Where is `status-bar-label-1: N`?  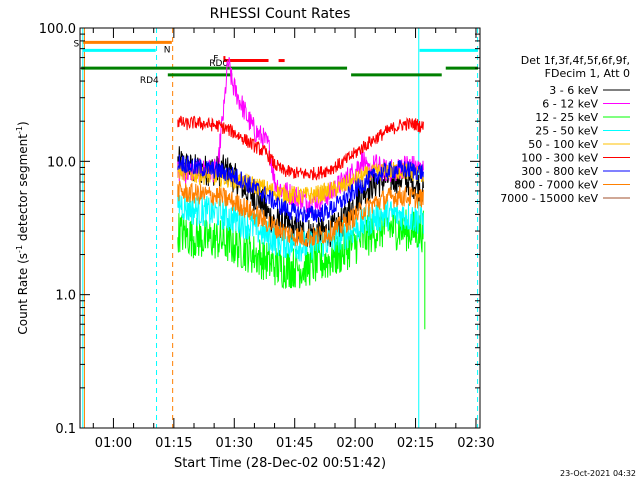 status-bar-label-1: N is located at coordinates (167, 50).